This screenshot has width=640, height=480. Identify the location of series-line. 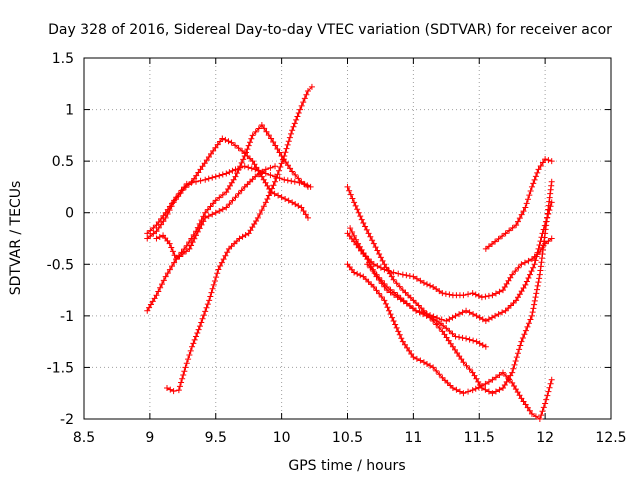
(418, 287).